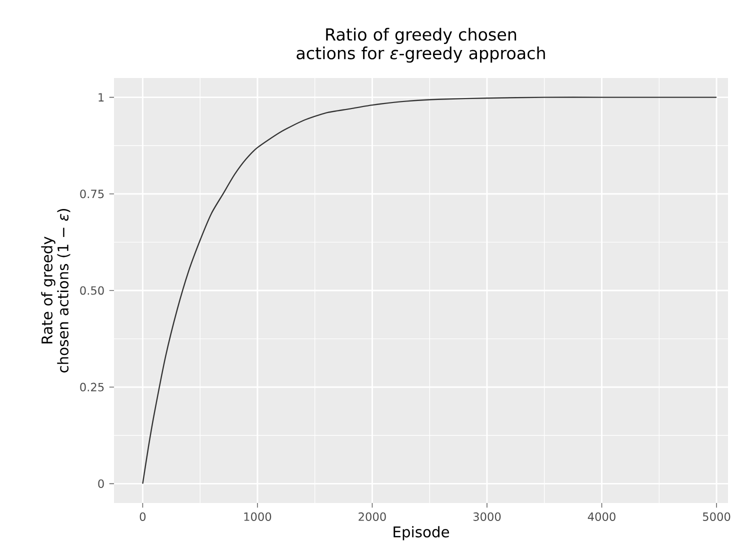  What do you see at coordinates (92, 290) in the screenshot?
I see `y-tick-label: 0.50` at bounding box center [92, 290].